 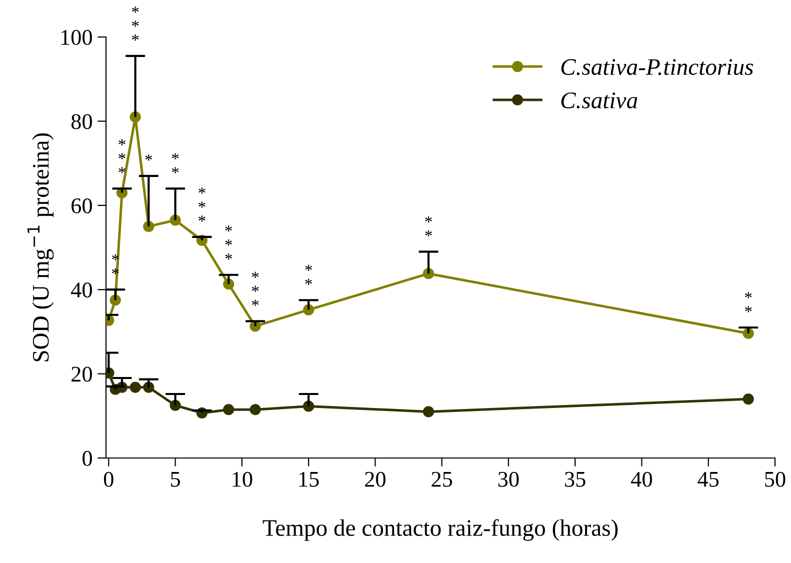 What do you see at coordinates (148, 157) in the screenshot?
I see `annotation: *` at bounding box center [148, 157].